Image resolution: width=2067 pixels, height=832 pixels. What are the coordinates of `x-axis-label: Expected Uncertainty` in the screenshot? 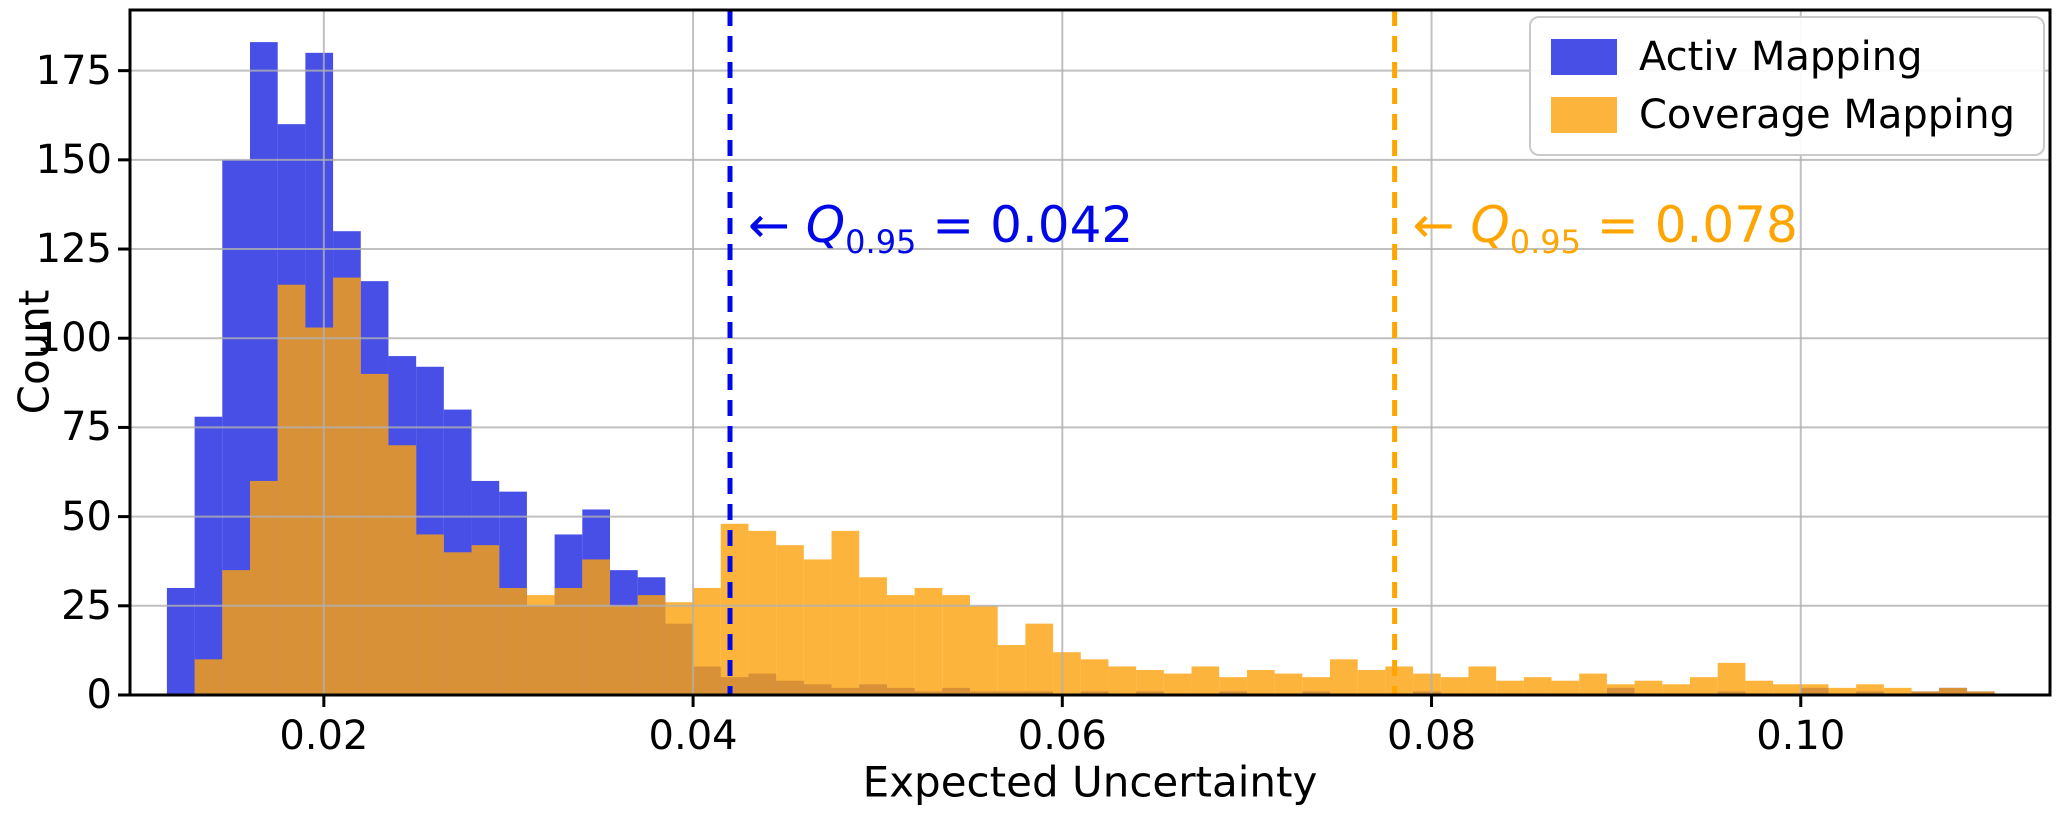 It's located at (1090, 782).